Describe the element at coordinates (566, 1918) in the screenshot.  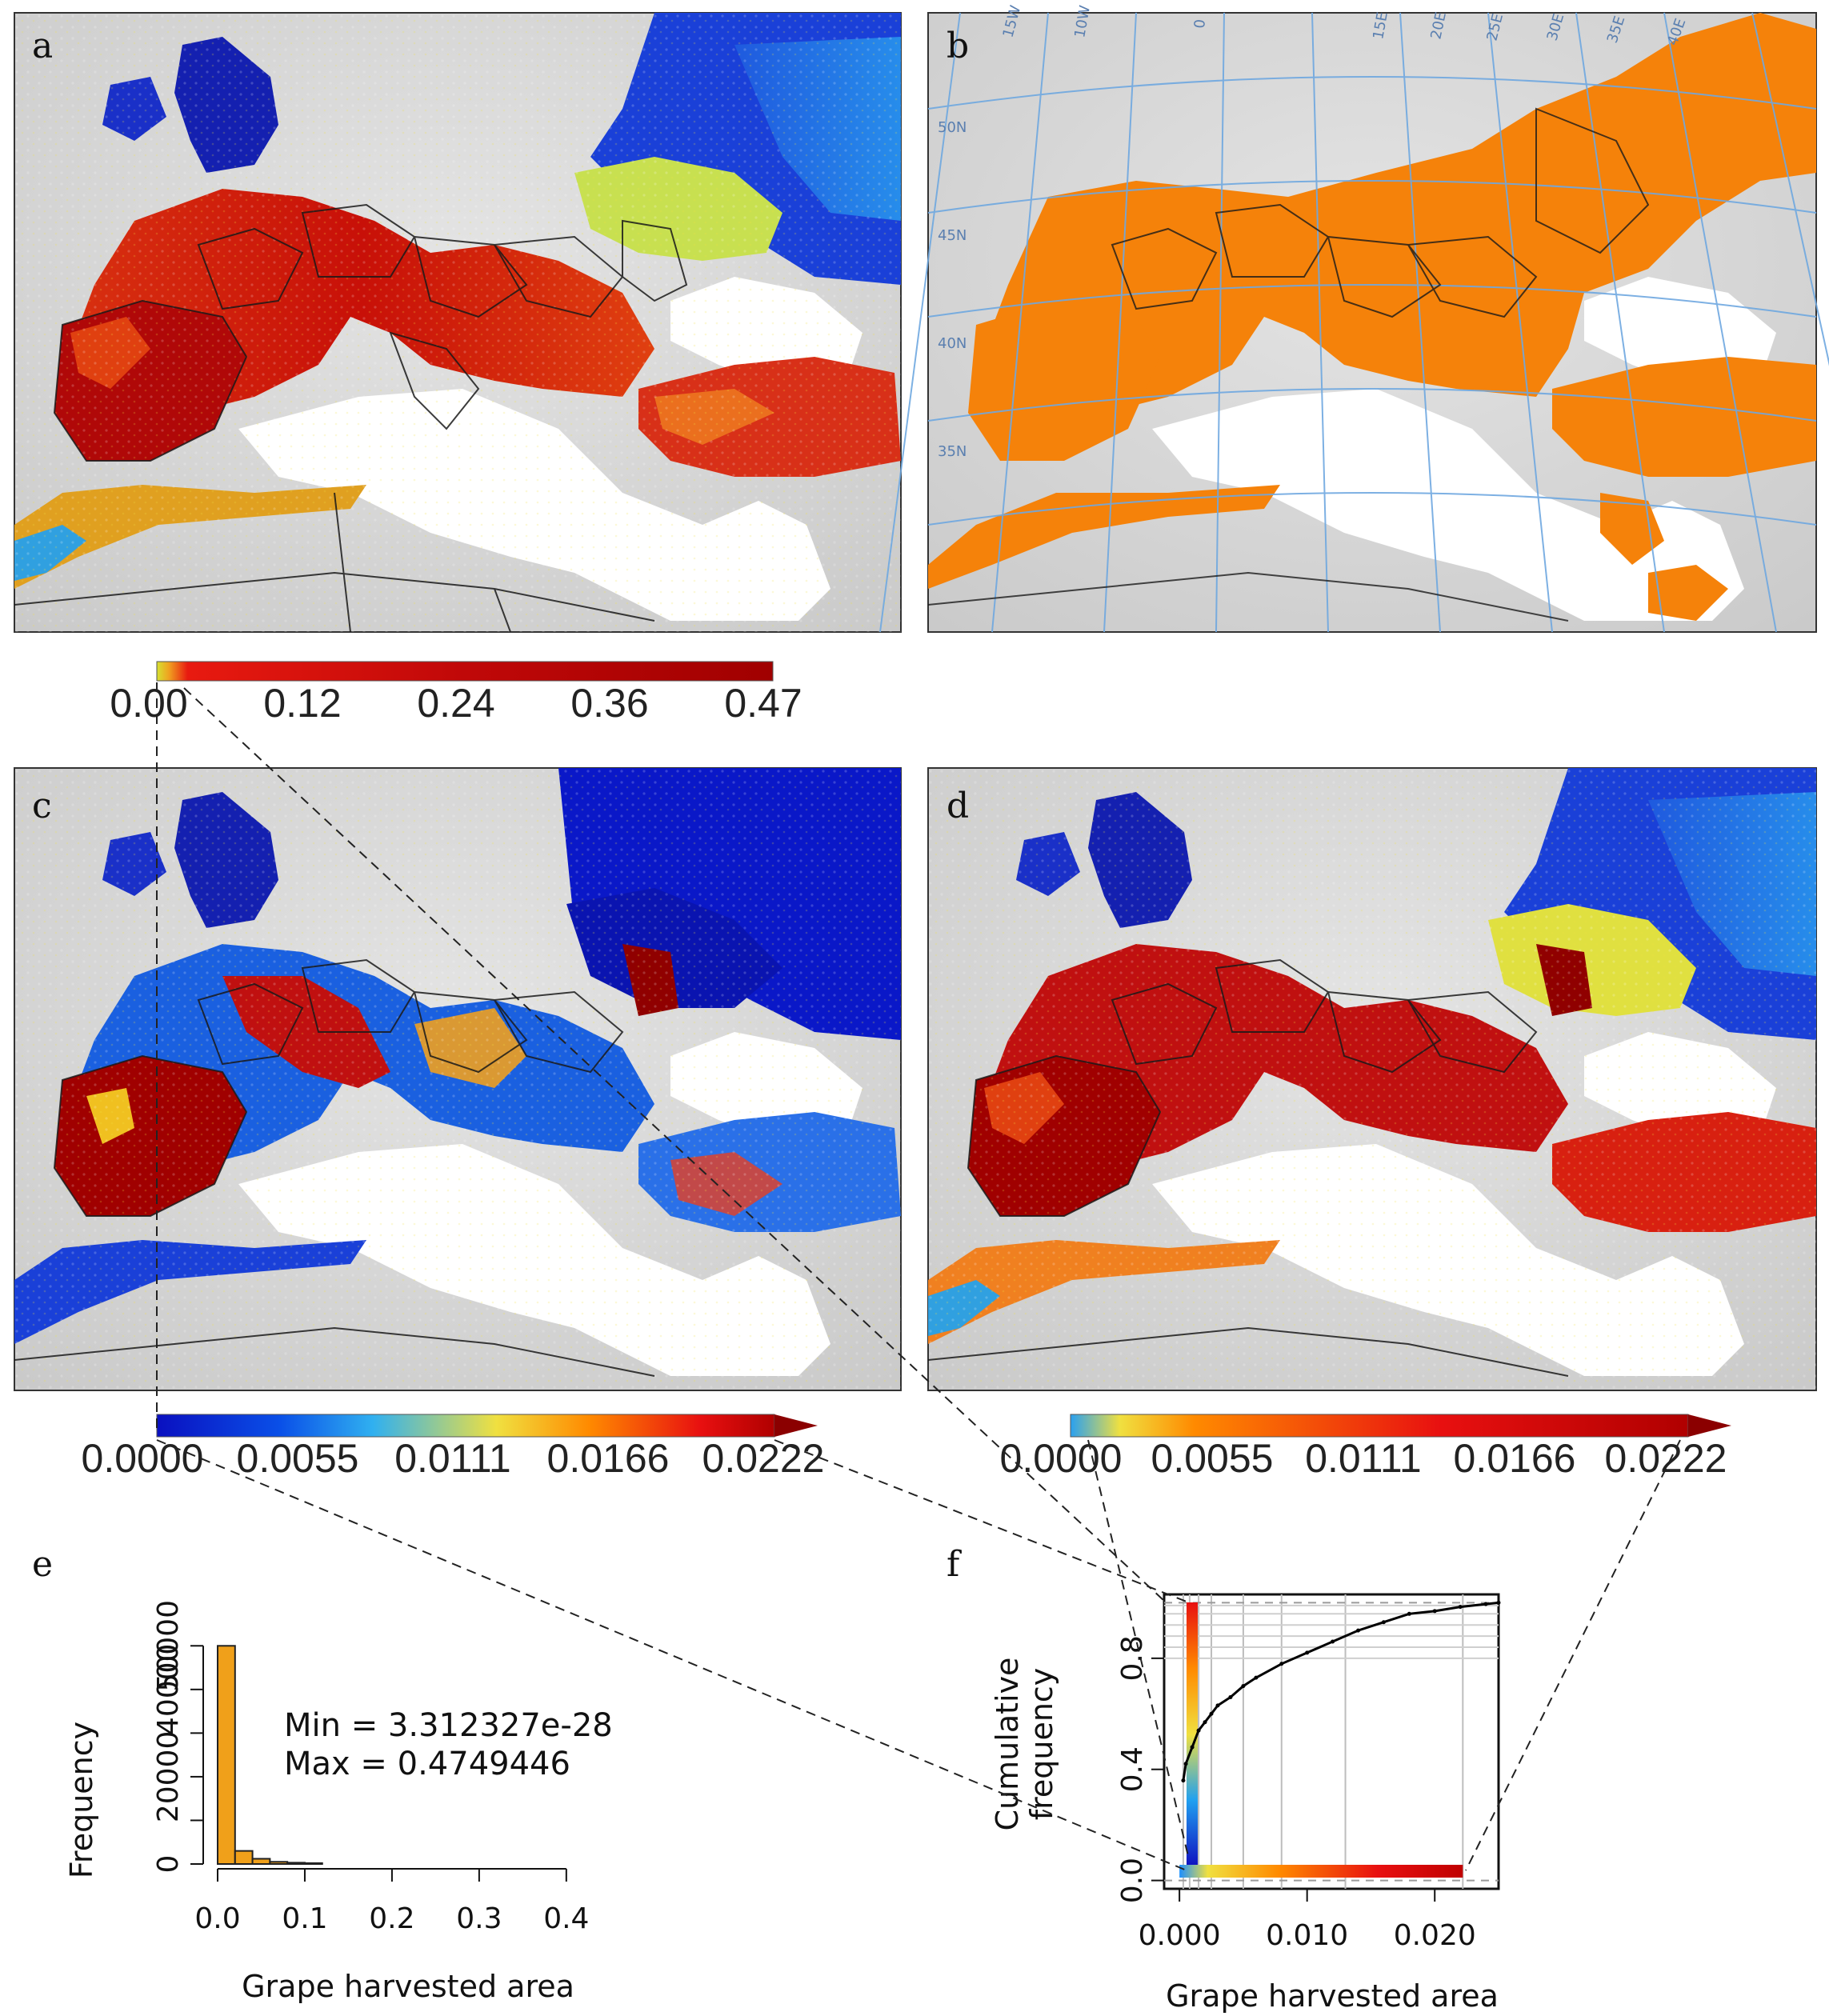
I see `hist-xtick-label-4: 0.4` at that location.